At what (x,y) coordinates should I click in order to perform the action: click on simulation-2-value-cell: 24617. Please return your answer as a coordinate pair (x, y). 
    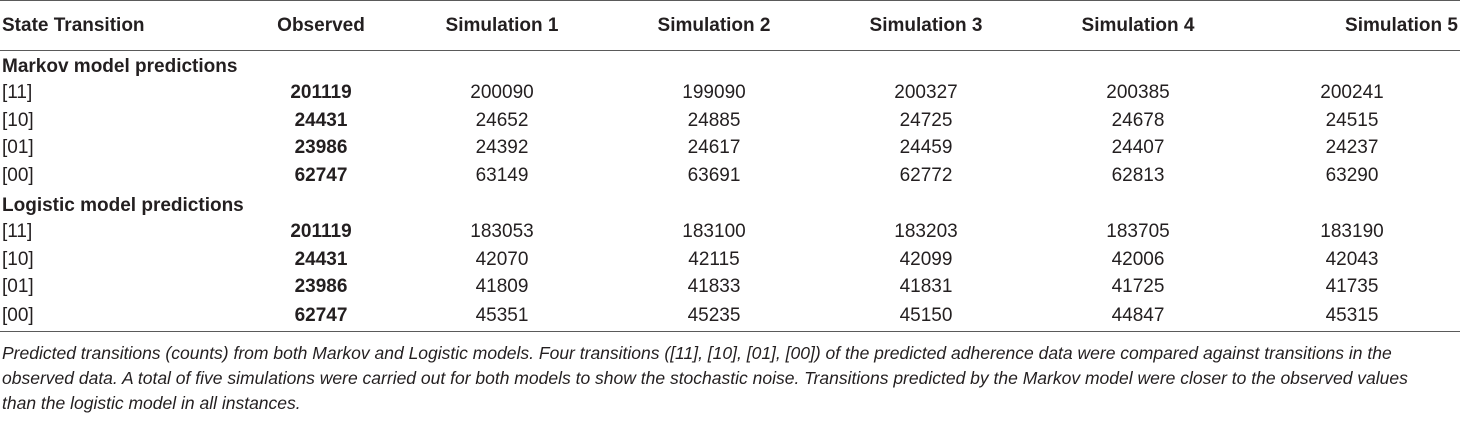
    Looking at the image, I should click on (714, 148).